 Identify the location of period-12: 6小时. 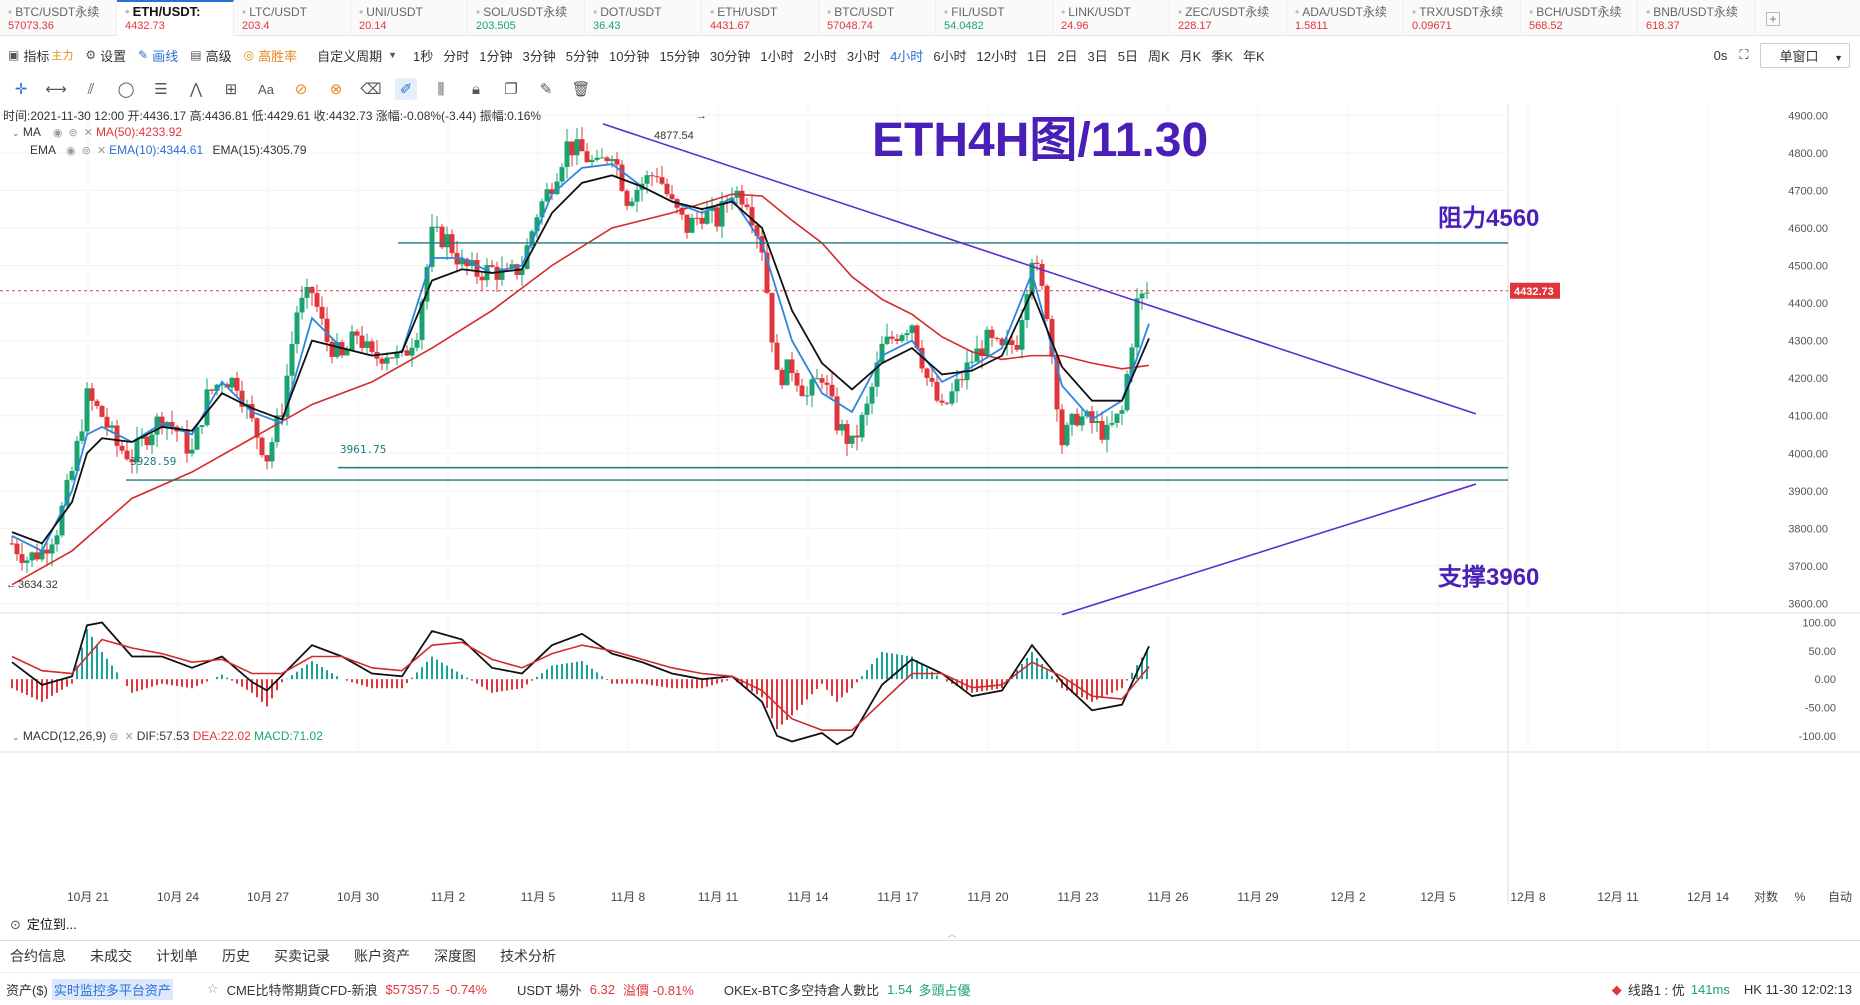
(950, 56).